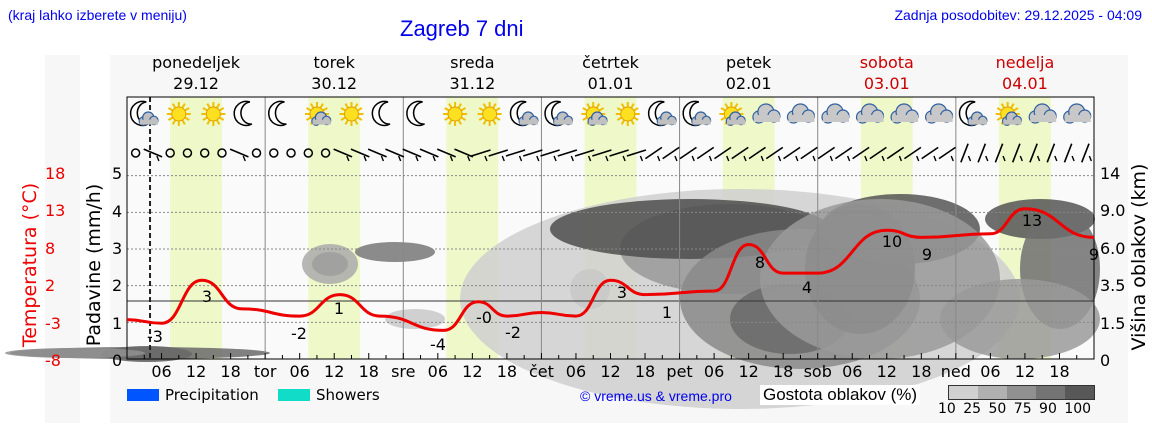 The width and height of the screenshot is (1152, 443). I want to click on svg-text: -0, so click(484, 317).